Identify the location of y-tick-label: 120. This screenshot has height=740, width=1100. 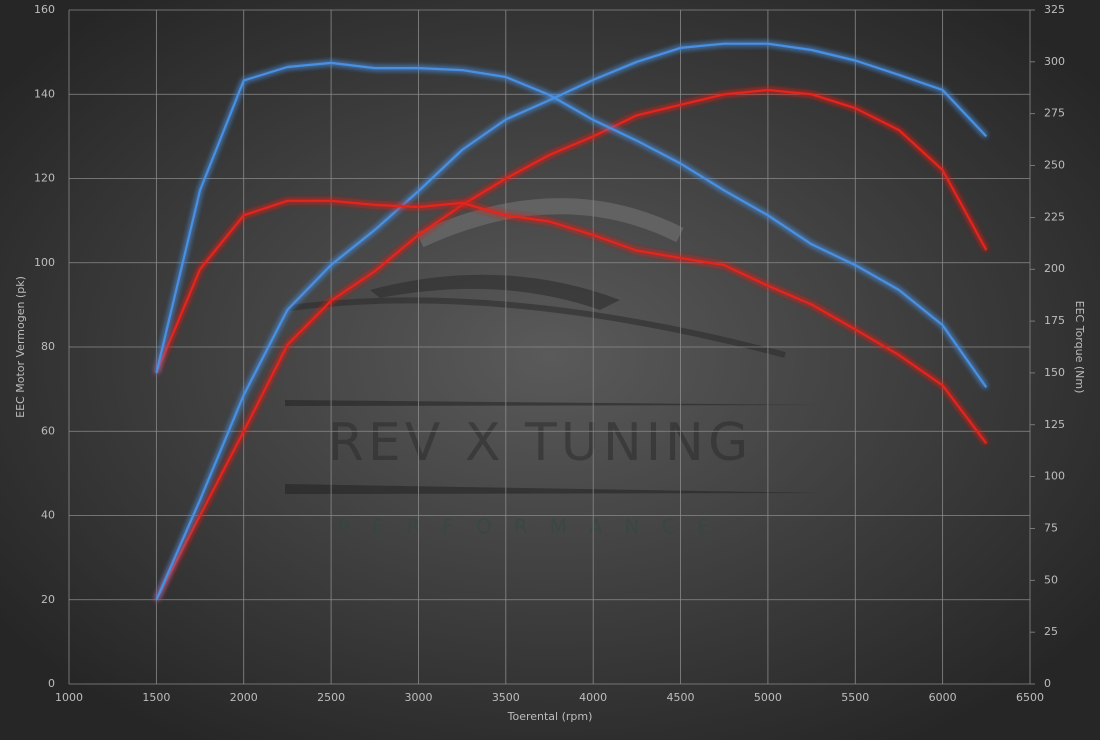
(44, 178).